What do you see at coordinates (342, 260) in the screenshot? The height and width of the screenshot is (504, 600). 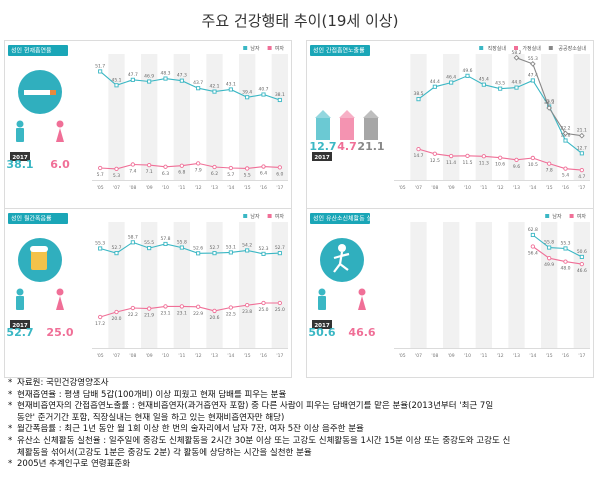 I see `runner-icon` at bounding box center [342, 260].